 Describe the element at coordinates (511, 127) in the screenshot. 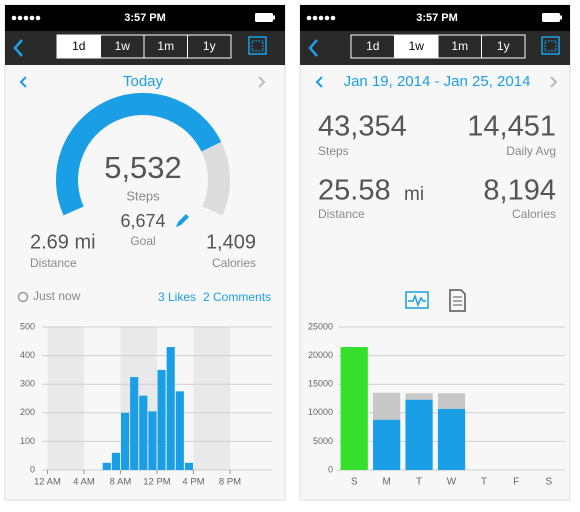

I see `avg-value: 14,451` at that location.